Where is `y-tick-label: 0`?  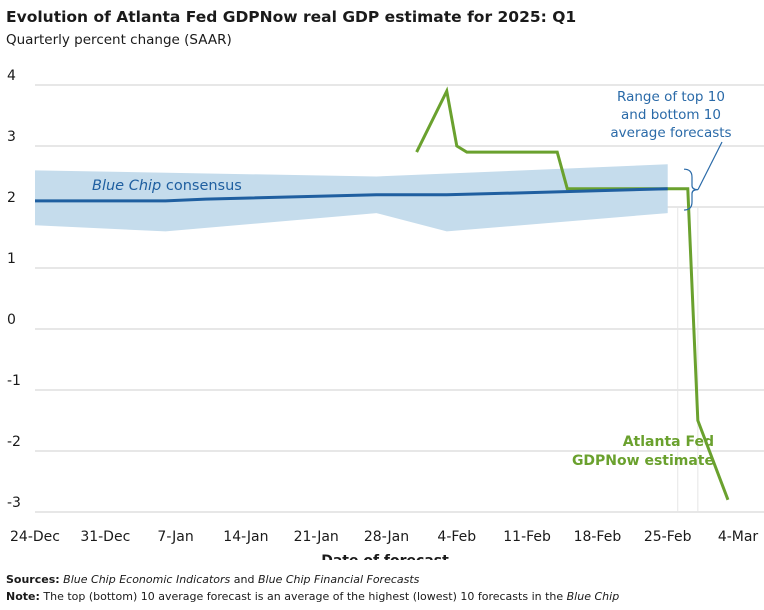
y-tick-label: 0 is located at coordinates (11, 320).